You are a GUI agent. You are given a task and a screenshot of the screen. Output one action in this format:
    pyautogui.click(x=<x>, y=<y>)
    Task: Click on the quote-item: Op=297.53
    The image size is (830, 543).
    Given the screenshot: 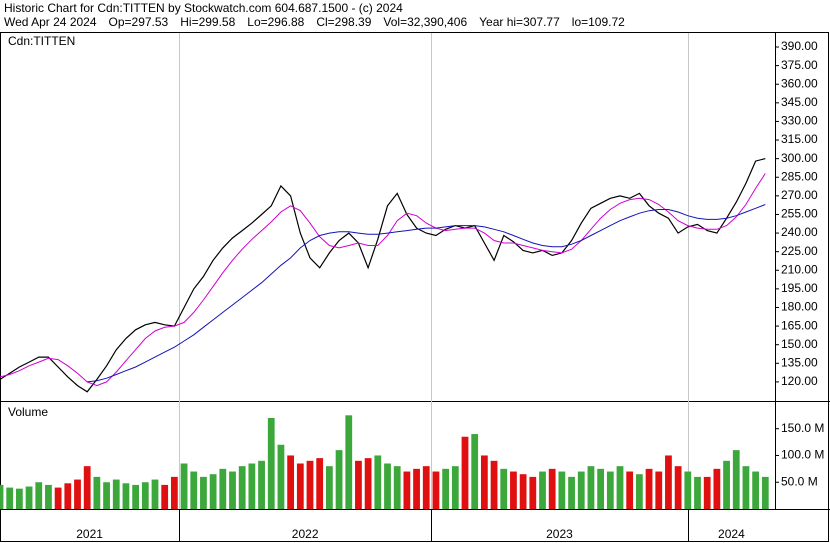 What is the action you would take?
    pyautogui.click(x=139, y=22)
    